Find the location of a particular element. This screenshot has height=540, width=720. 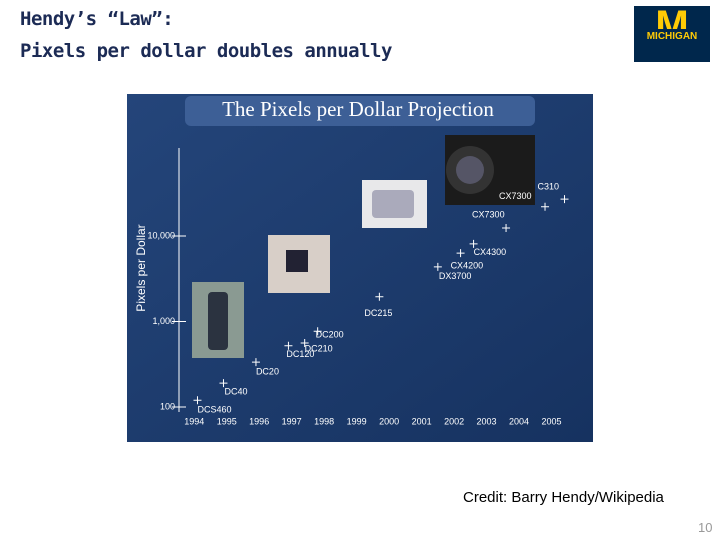

credit: Credit: Barry Hendy/Wikipedia is located at coordinates (563, 497).